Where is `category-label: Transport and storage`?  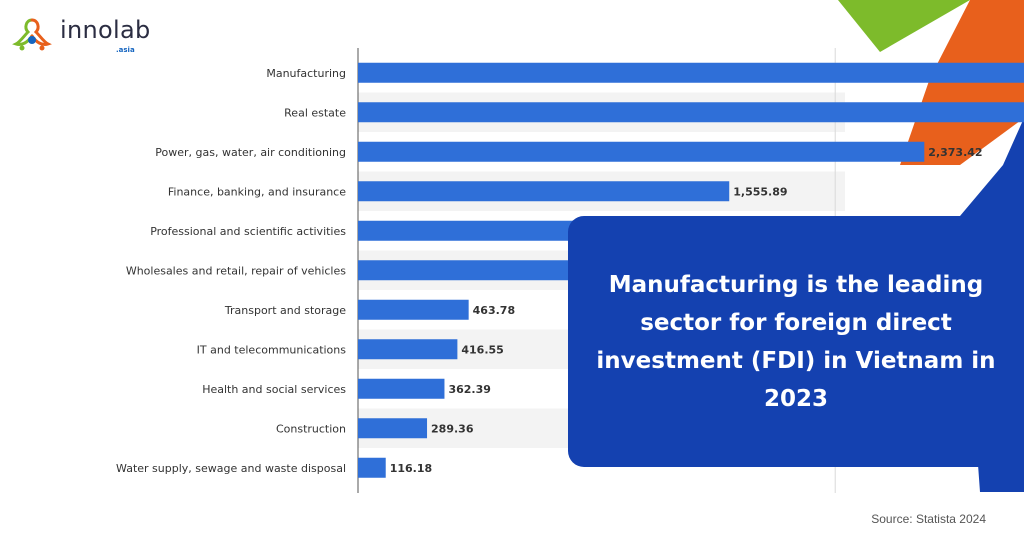 category-label: Transport and storage is located at coordinates (285, 310).